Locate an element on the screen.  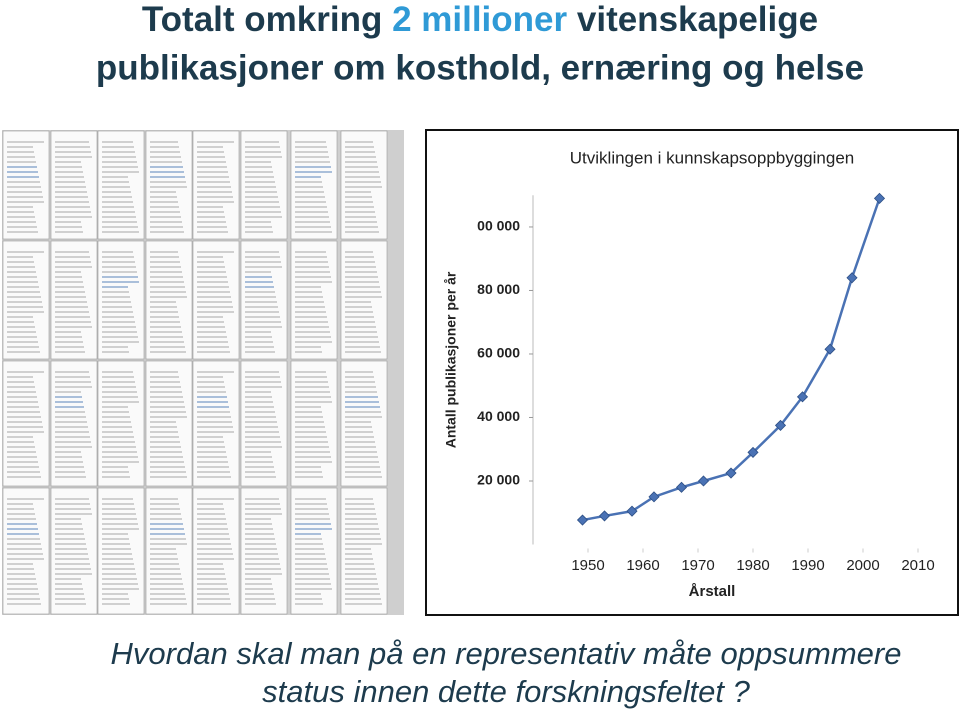
y-axis-label: Antall publikasjoner per år is located at coordinates (451, 359).